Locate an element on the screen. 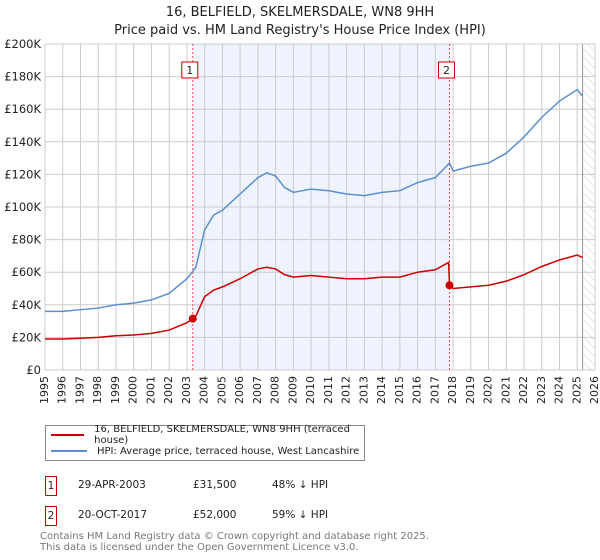 This screenshot has width=600, height=560. y-tick-label: £100K is located at coordinates (22, 207).